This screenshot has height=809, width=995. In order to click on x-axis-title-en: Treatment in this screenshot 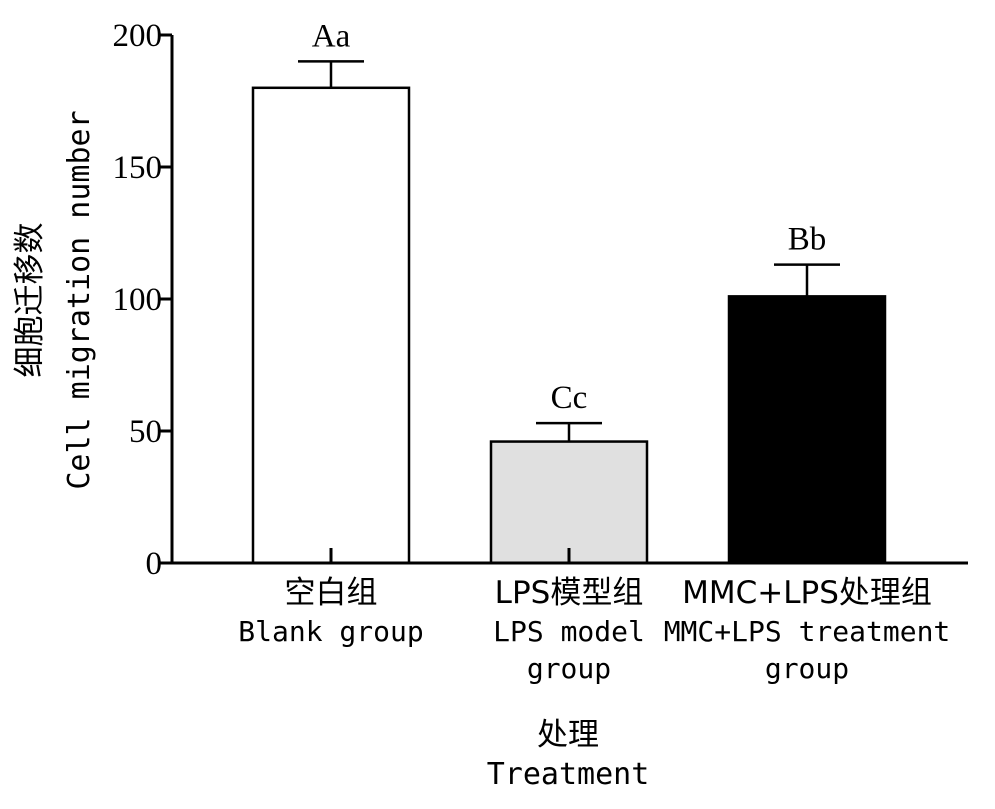, I will do `click(568, 774)`.